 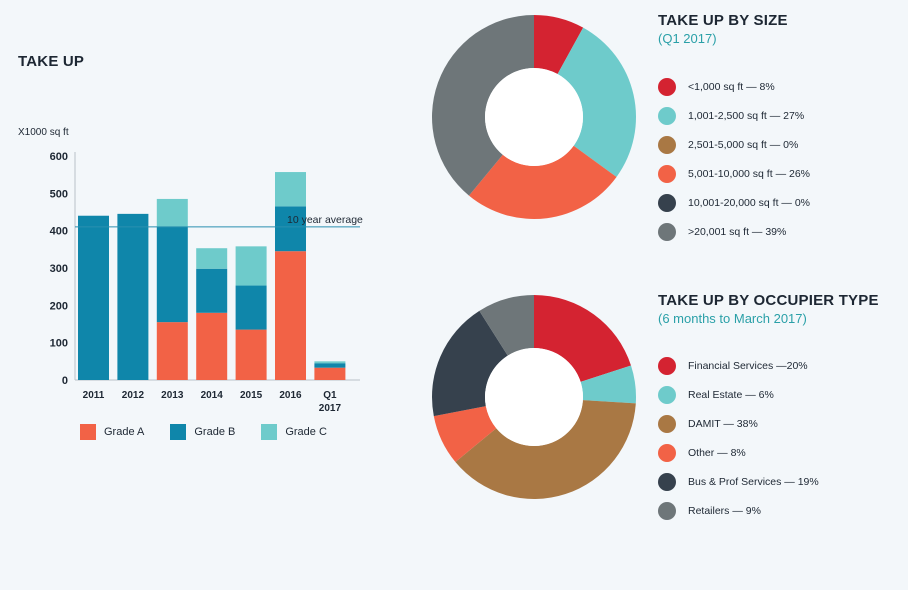 What do you see at coordinates (731, 394) in the screenshot?
I see `legend-label: Real Estate — 6%` at bounding box center [731, 394].